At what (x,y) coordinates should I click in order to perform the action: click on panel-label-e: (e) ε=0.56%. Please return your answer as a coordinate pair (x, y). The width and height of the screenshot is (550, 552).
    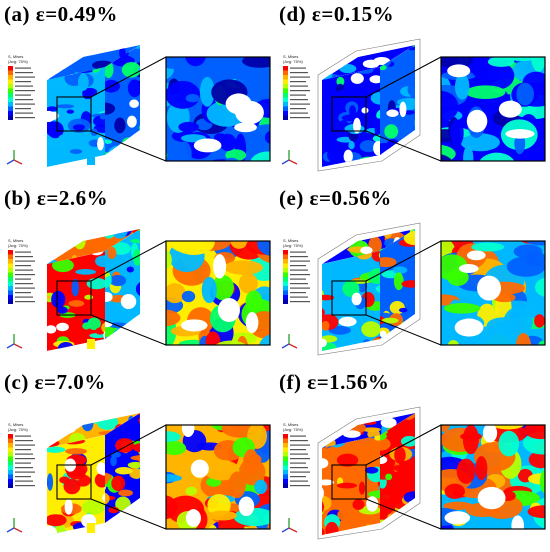
    Looking at the image, I should click on (335, 198).